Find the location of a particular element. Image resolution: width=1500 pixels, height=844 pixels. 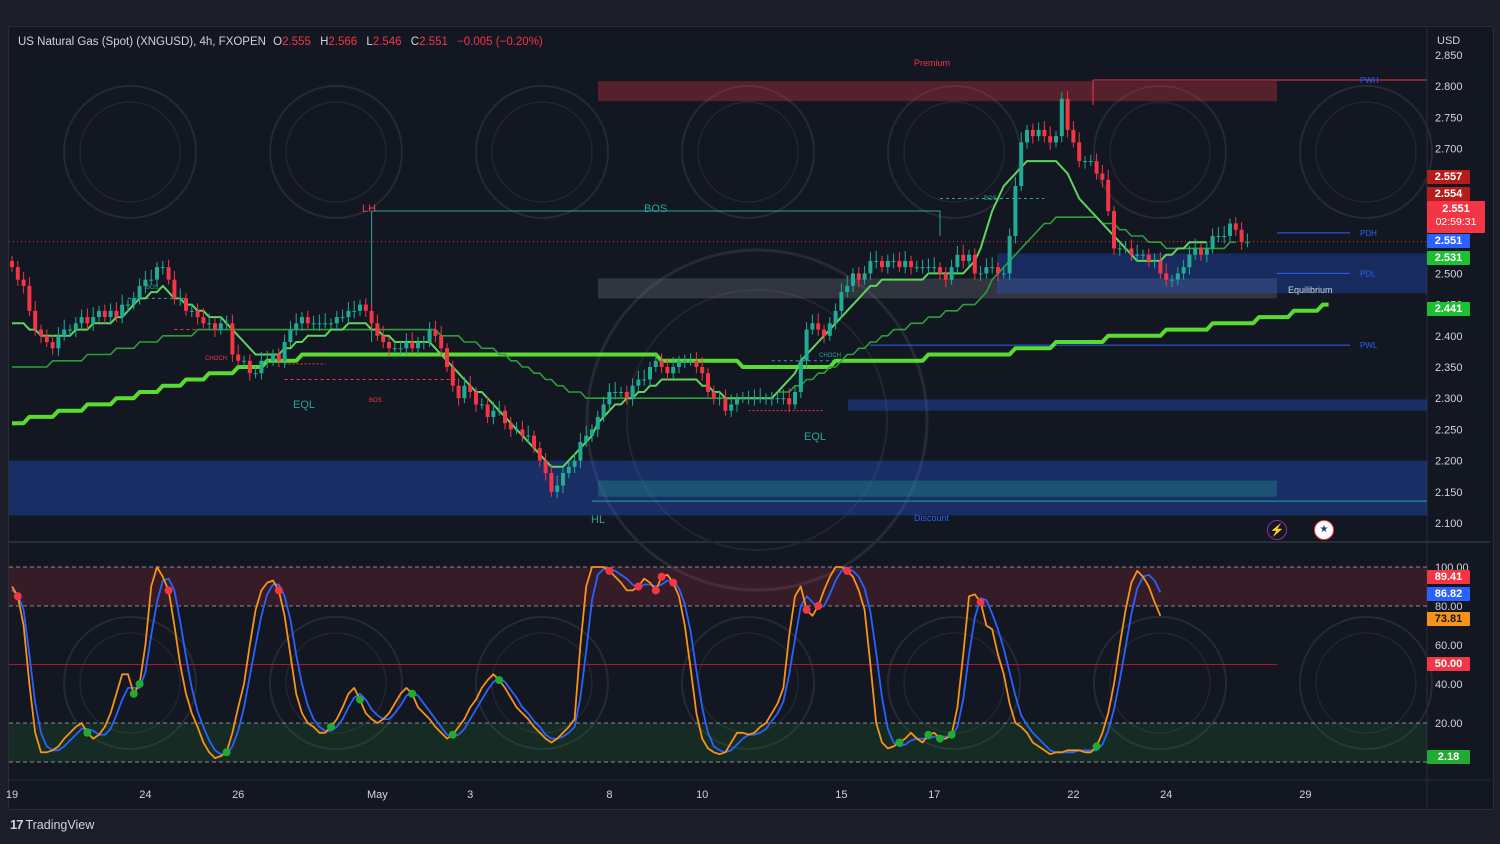

price-tick-label: 2.700 is located at coordinates (1449, 150).